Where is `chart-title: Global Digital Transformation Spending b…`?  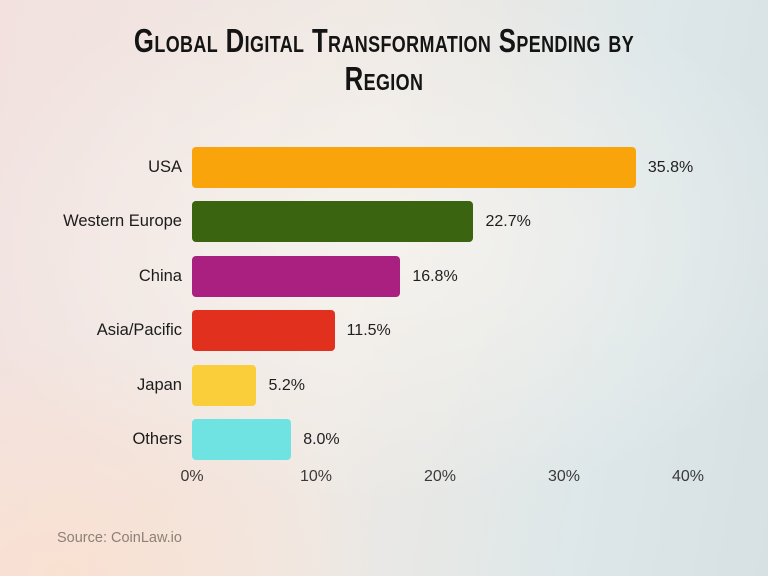
chart-title: Global Digital Transformation Spending b… is located at coordinates (384, 60).